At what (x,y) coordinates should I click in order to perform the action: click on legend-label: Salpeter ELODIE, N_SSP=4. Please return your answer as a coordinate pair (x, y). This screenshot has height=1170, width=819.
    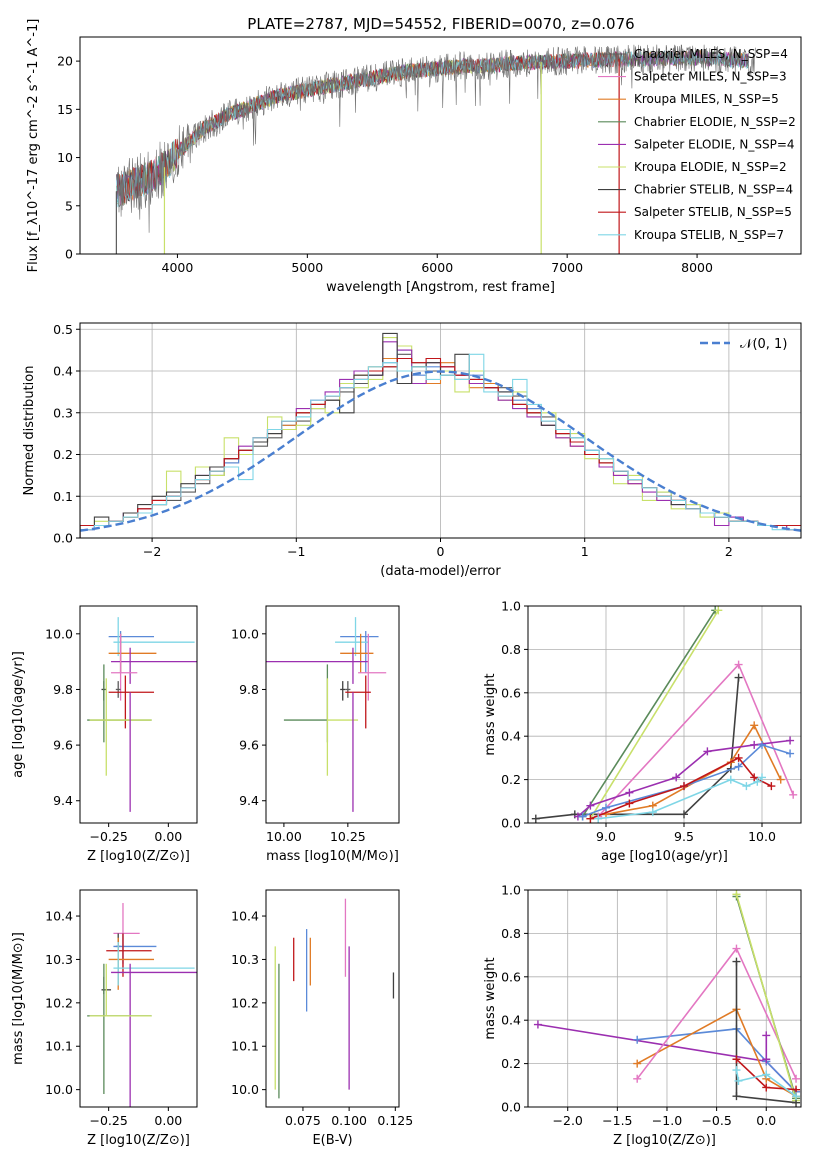
    Looking at the image, I should click on (714, 144).